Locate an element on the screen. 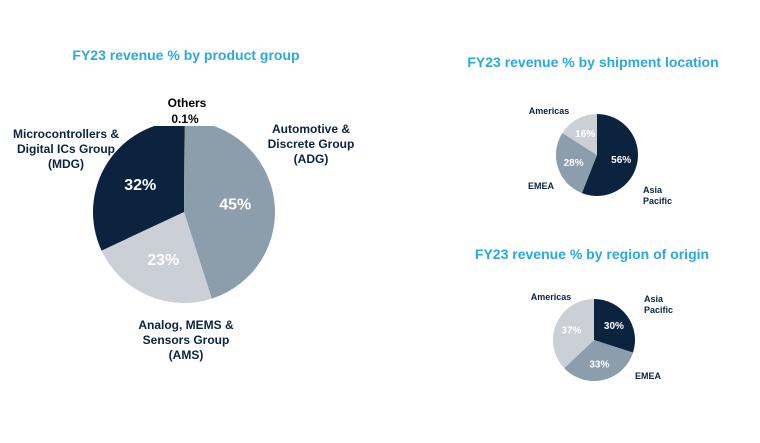 This screenshot has height=443, width=760. pie-slice-percent-label: 16% is located at coordinates (585, 134).